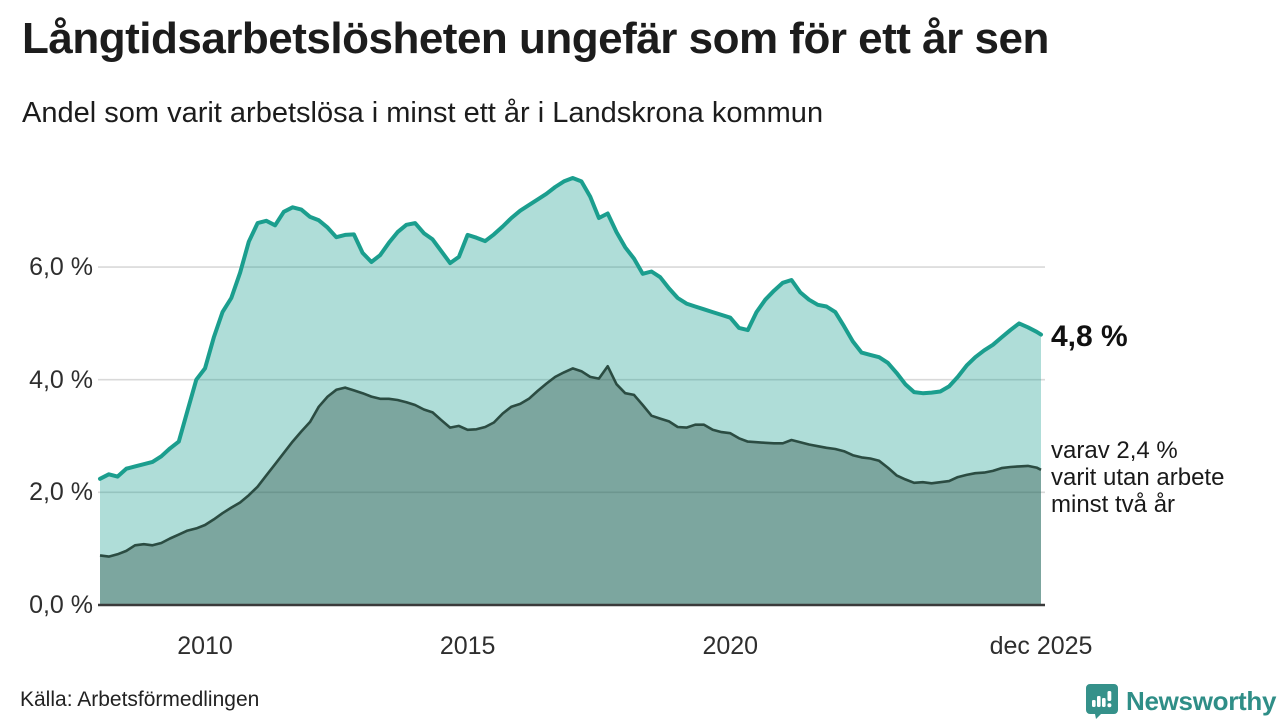 The width and height of the screenshot is (1280, 720). What do you see at coordinates (205, 646) in the screenshot?
I see `x-tick-label: 2010` at bounding box center [205, 646].